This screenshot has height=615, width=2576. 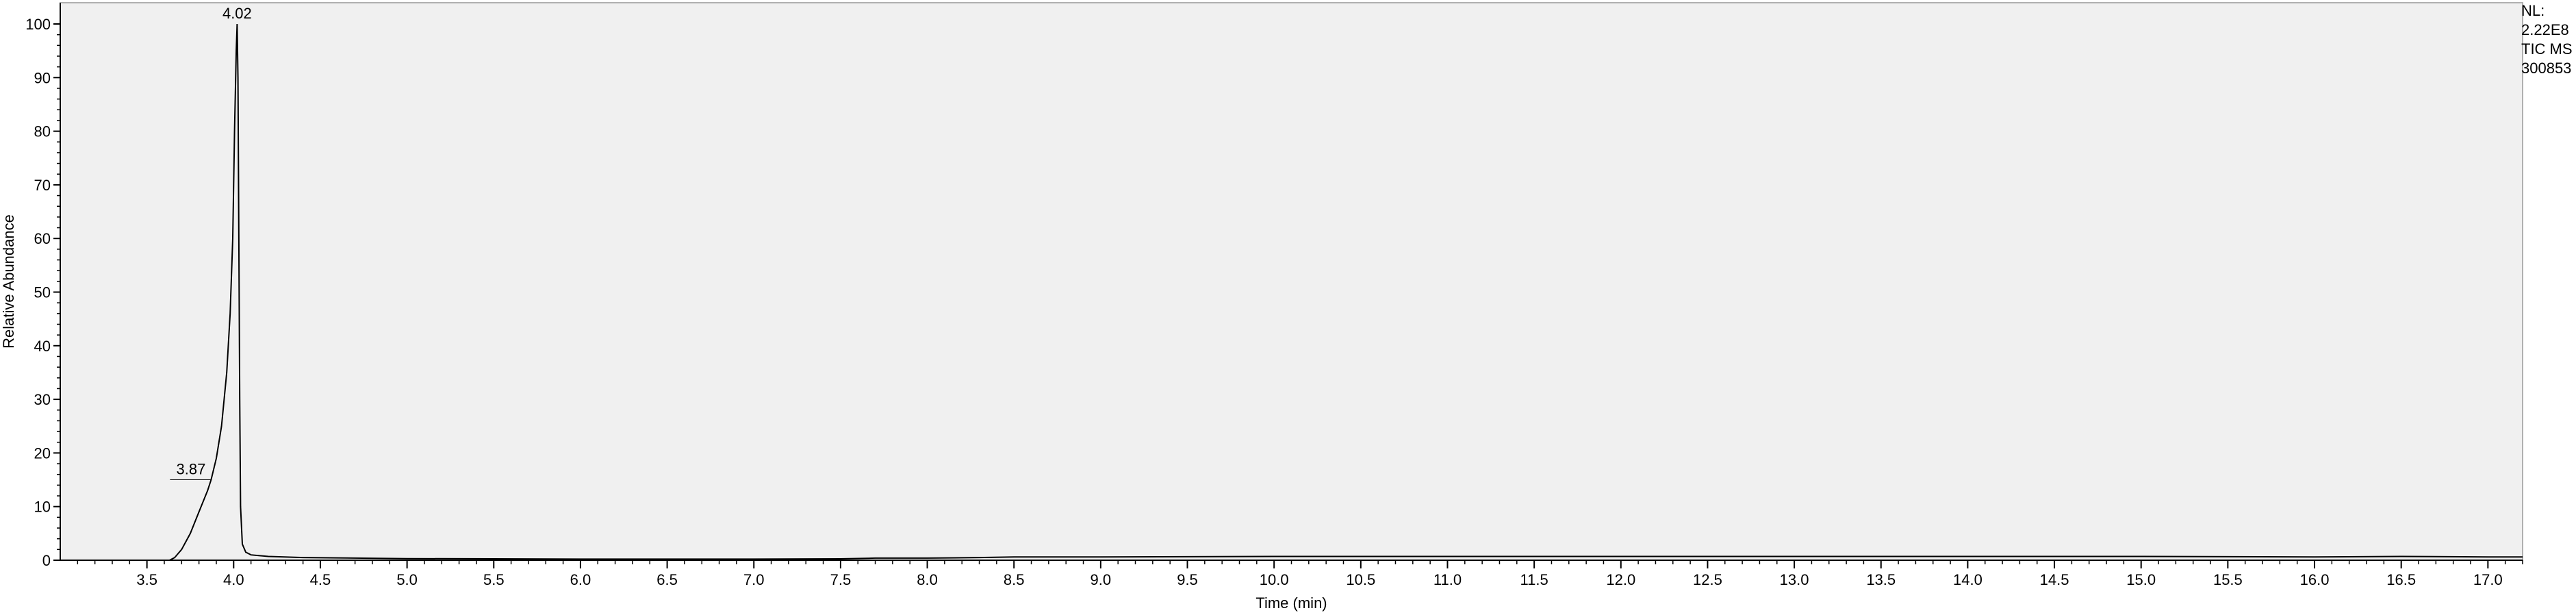 I want to click on y-tick-label: 20, so click(x=42, y=453).